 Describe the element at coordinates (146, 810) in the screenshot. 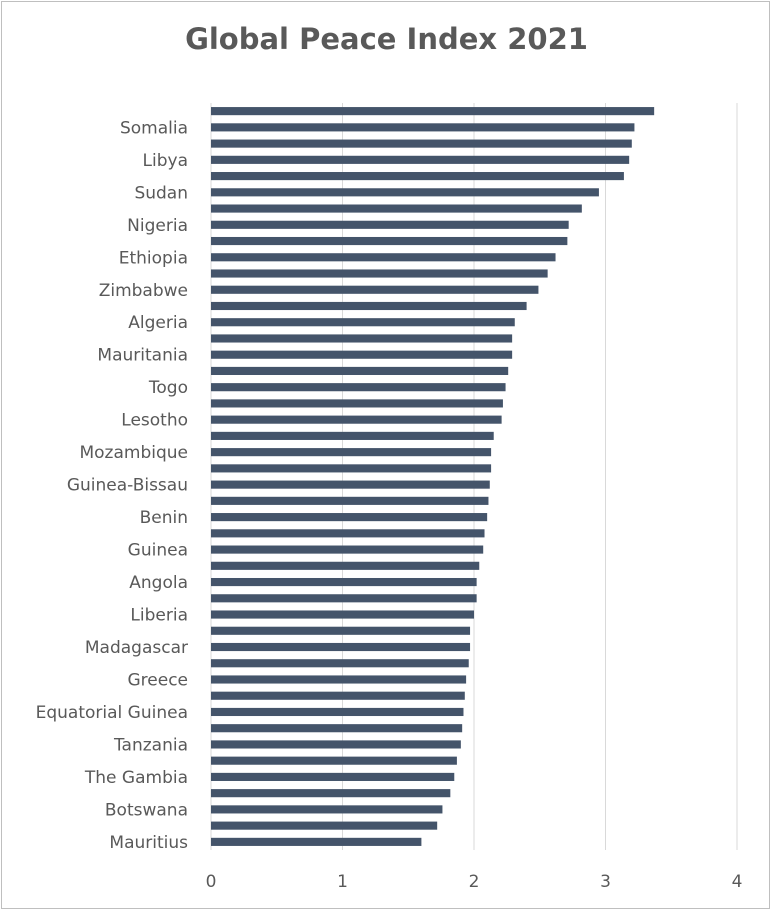

I see `category-label: Botswana` at that location.